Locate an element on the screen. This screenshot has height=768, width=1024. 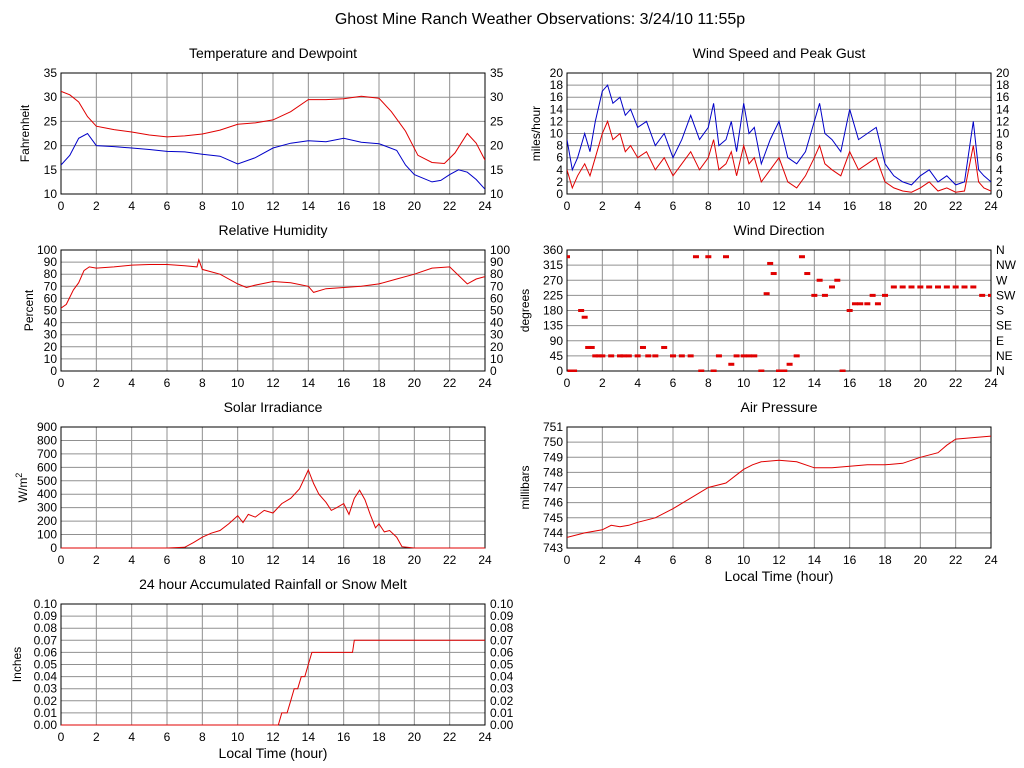
y-tick-label: 0.10 is located at coordinates (46, 604).